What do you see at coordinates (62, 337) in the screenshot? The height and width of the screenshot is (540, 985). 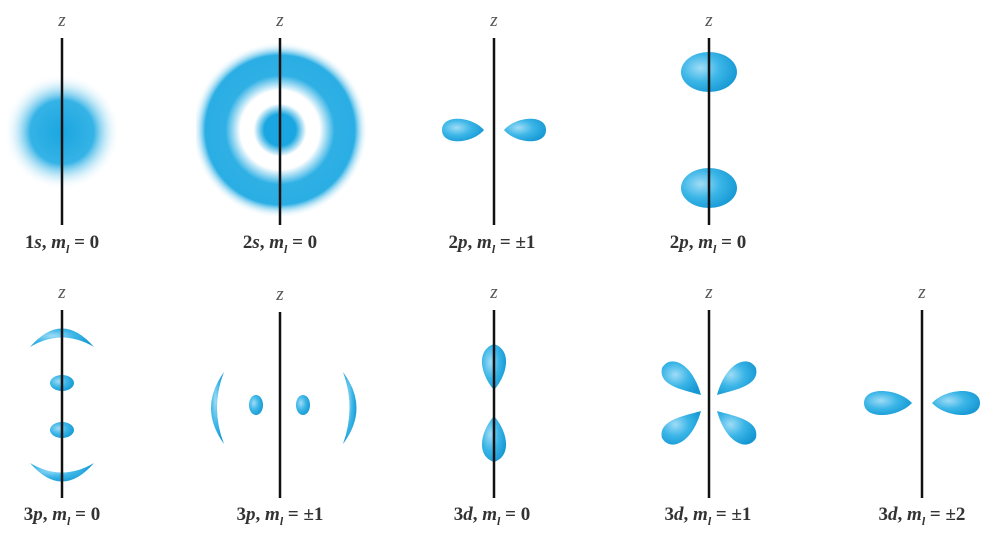 I see `top-arc-lobe` at bounding box center [62, 337].